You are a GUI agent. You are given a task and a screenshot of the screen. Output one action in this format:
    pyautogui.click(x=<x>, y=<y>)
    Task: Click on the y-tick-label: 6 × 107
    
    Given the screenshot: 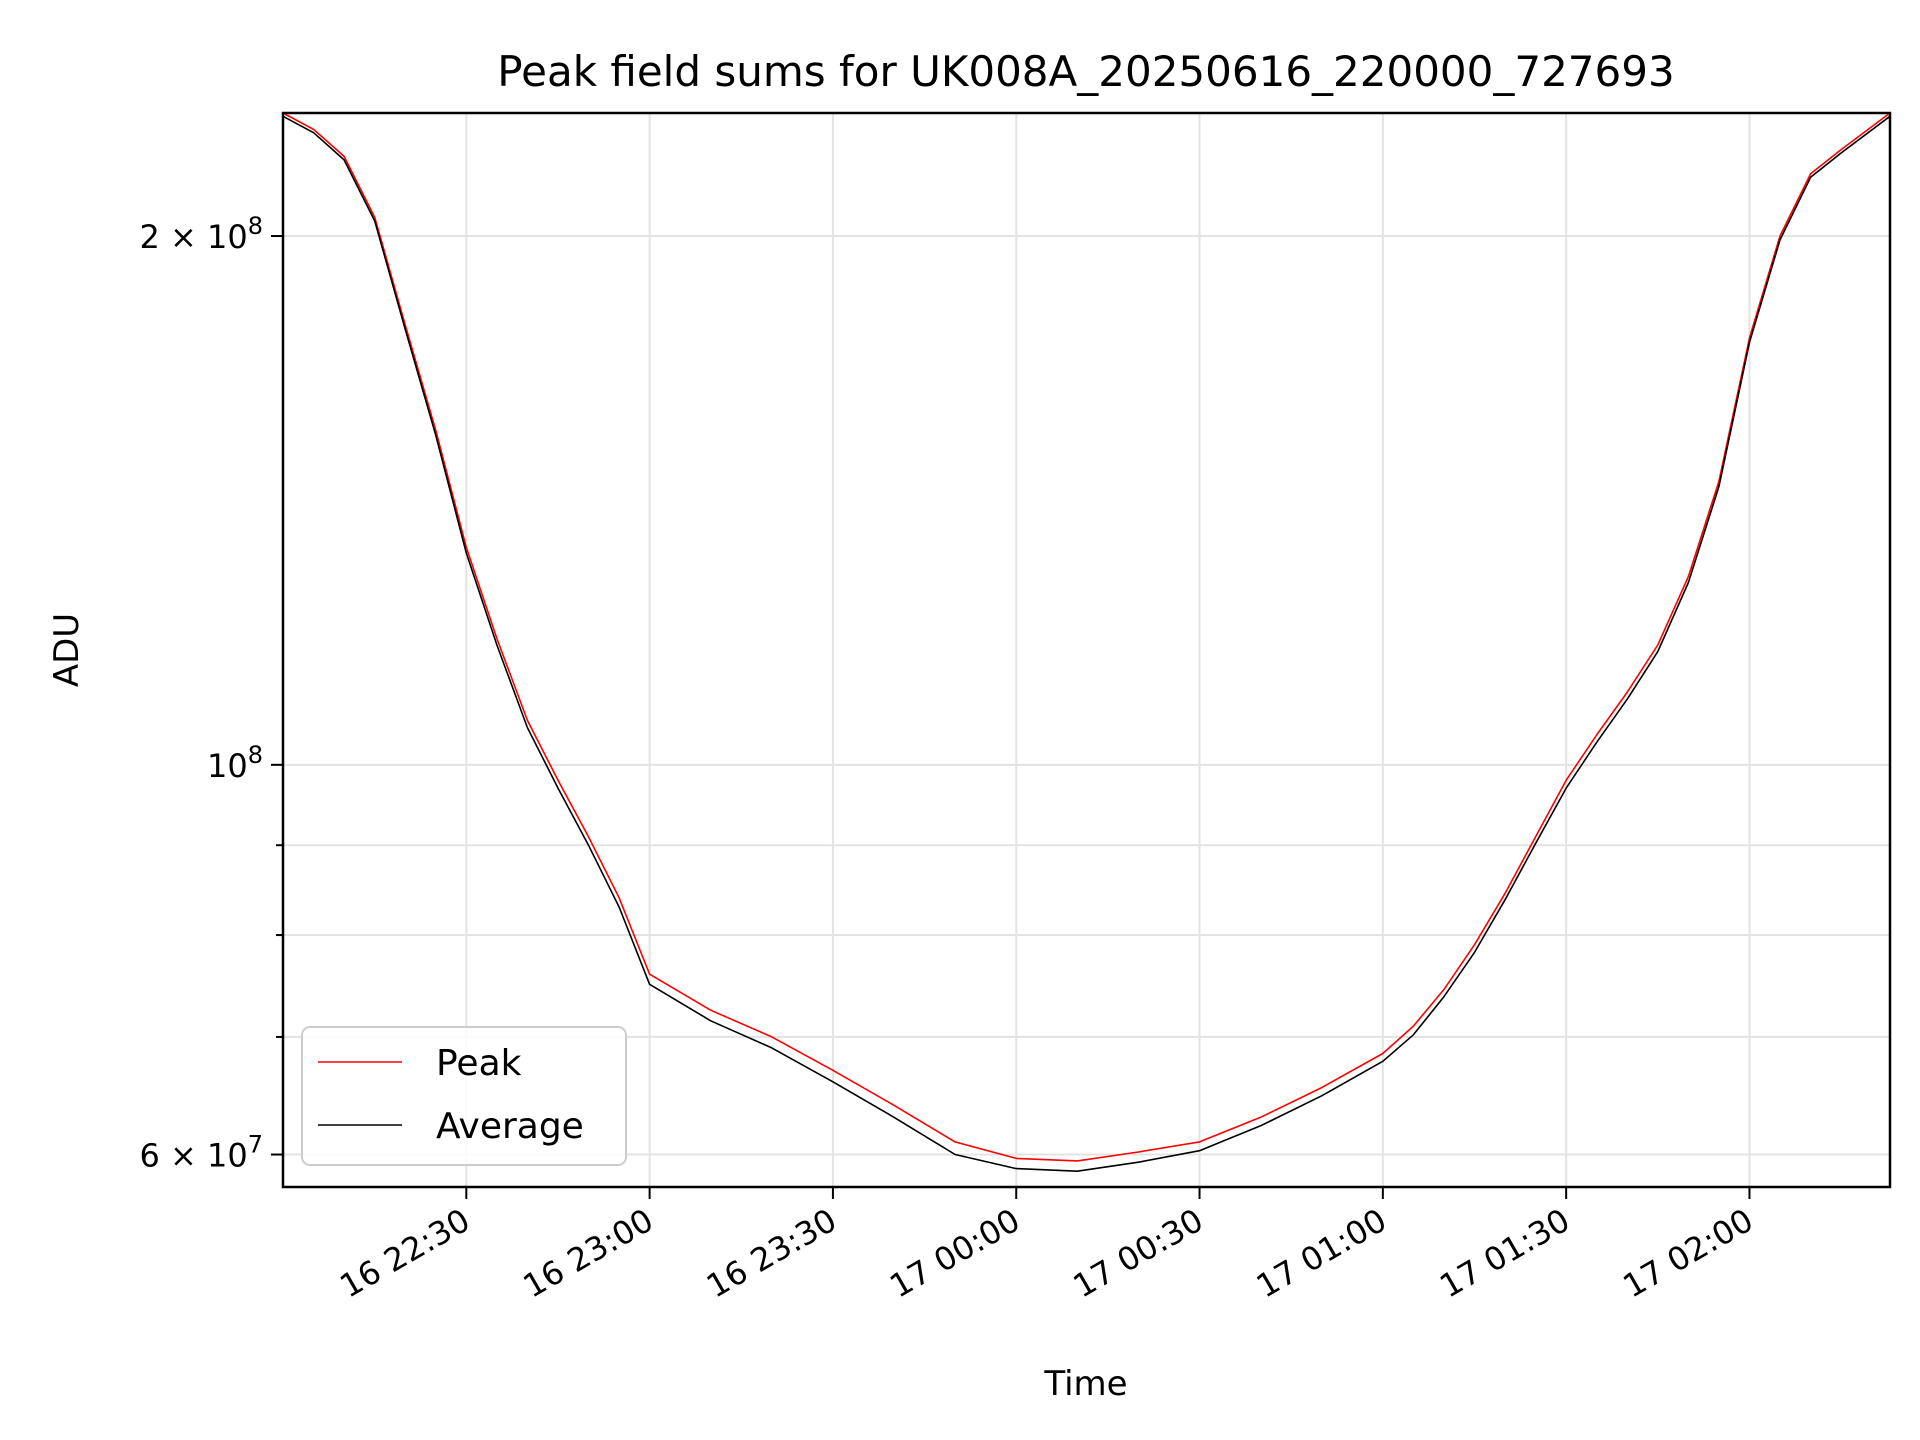 What is the action you would take?
    pyautogui.click(x=201, y=1153)
    